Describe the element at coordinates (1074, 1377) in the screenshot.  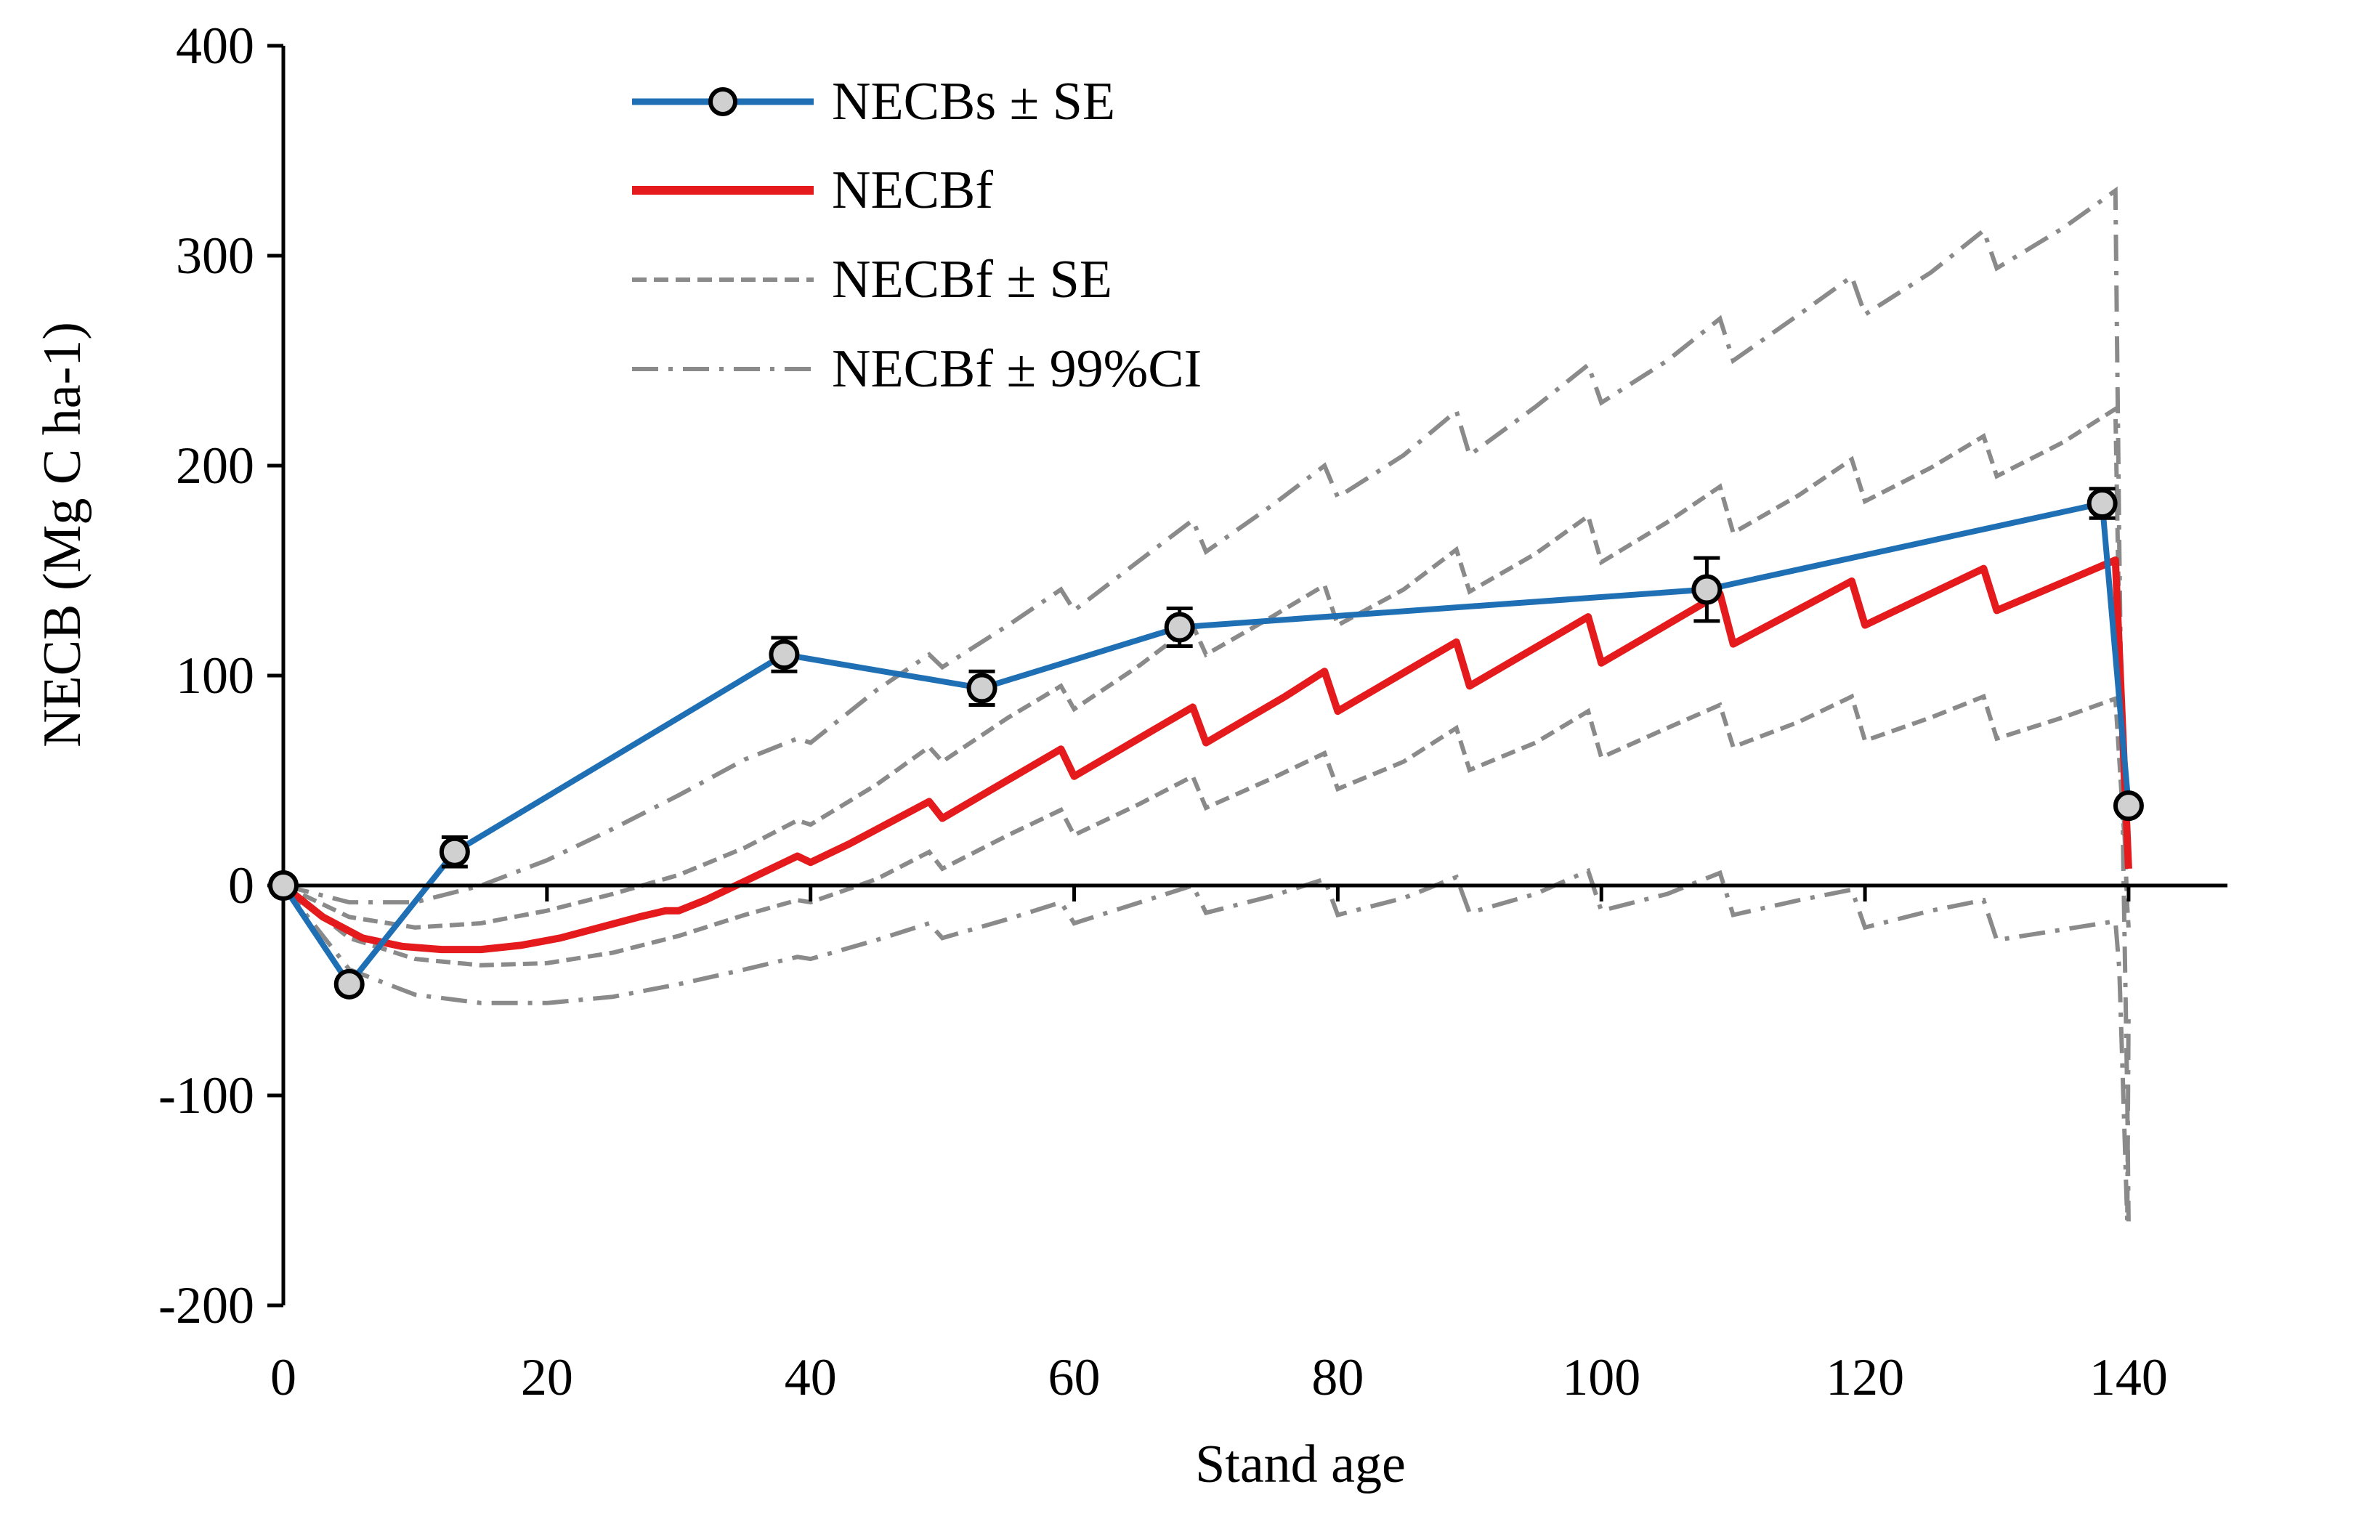
I see `x-tick-label: 60` at that location.